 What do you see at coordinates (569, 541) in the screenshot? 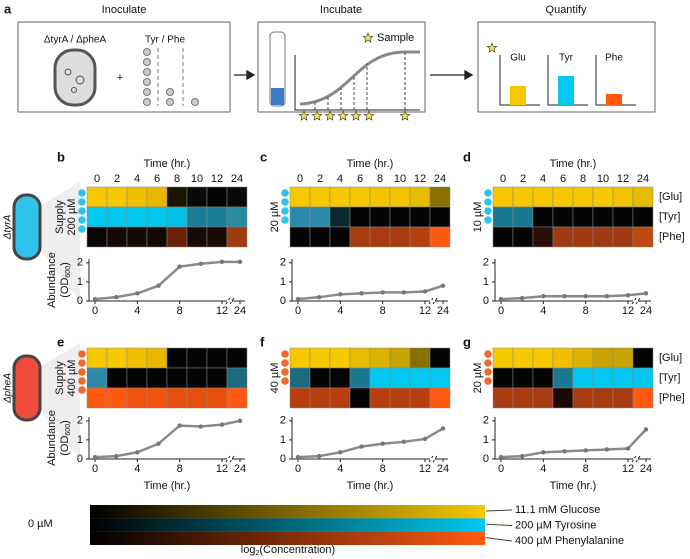
I see `colorbar-label: 400 µM Phenylalanine` at bounding box center [569, 541].